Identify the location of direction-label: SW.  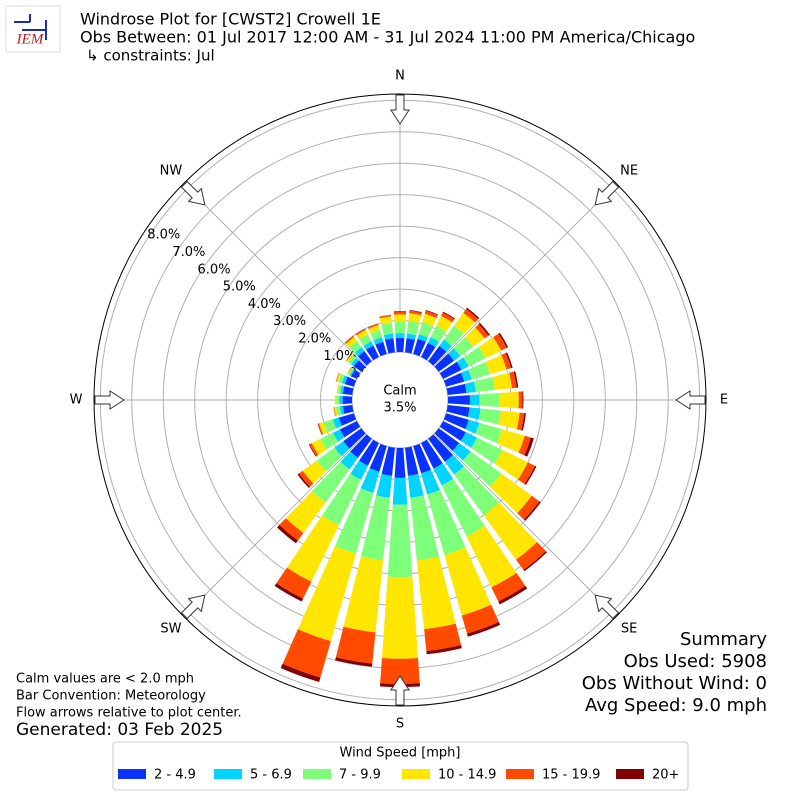
(170, 629).